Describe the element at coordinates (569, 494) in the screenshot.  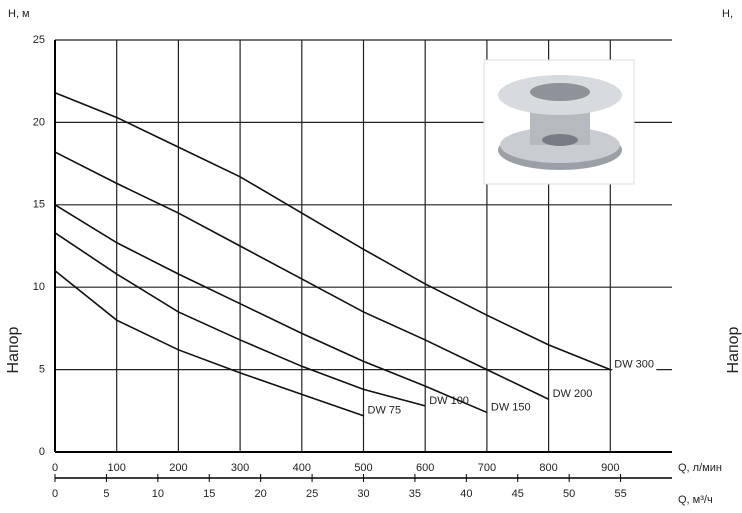
I see `x2-tick-label: 50` at that location.